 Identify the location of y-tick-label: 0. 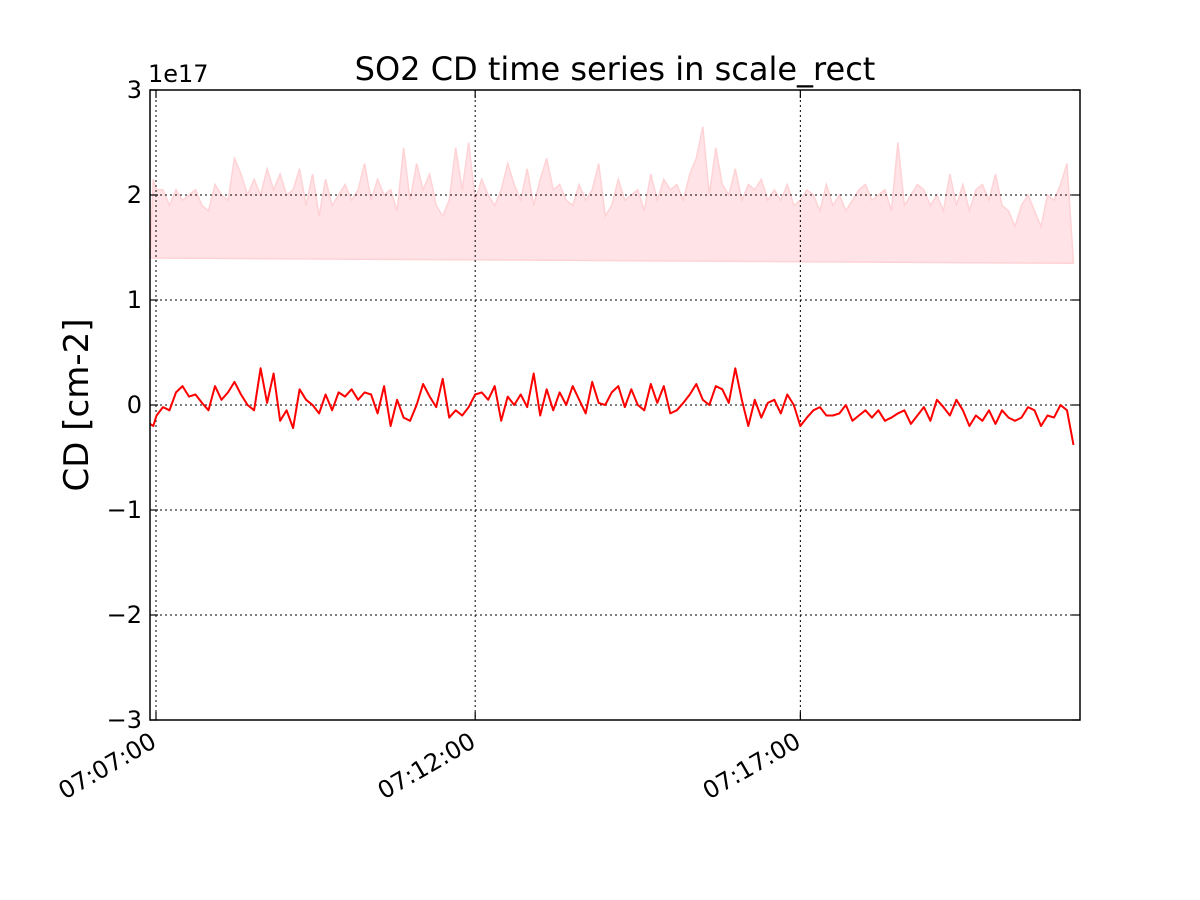
(134, 405).